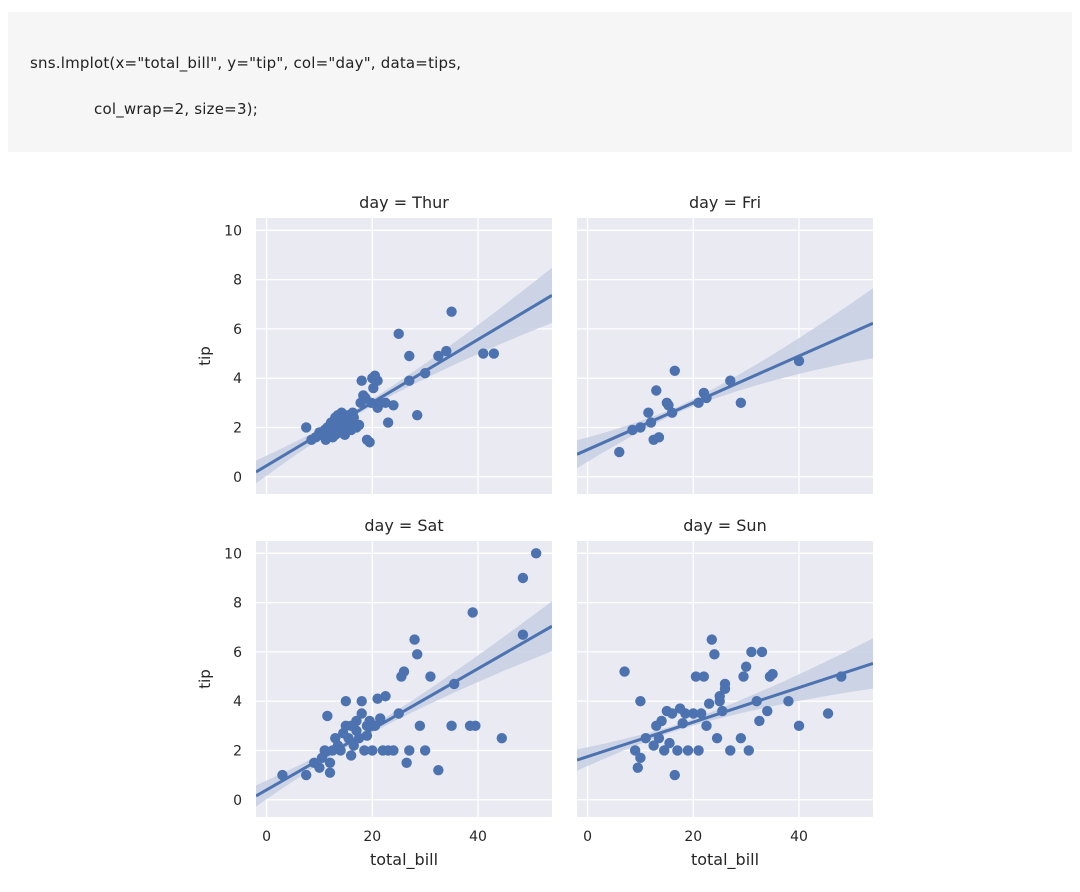 The image size is (1080, 892). I want to click on y-tick-label: 10, so click(233, 231).